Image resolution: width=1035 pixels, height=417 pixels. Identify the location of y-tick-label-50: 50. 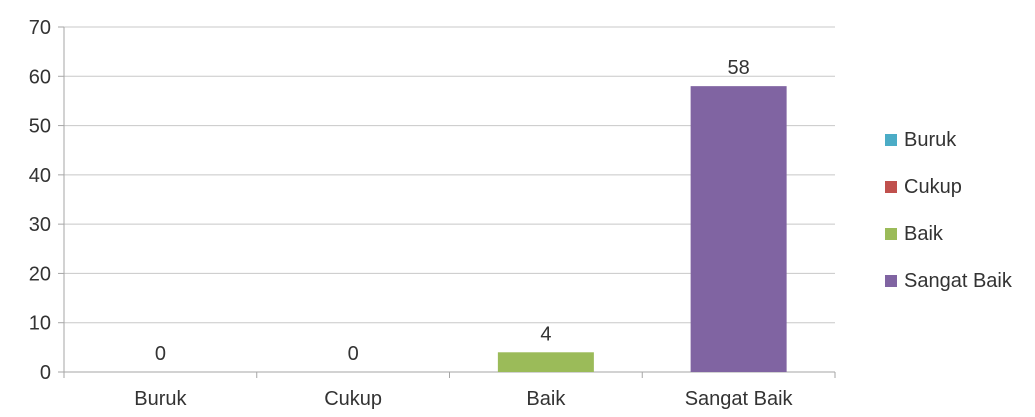
(40, 127).